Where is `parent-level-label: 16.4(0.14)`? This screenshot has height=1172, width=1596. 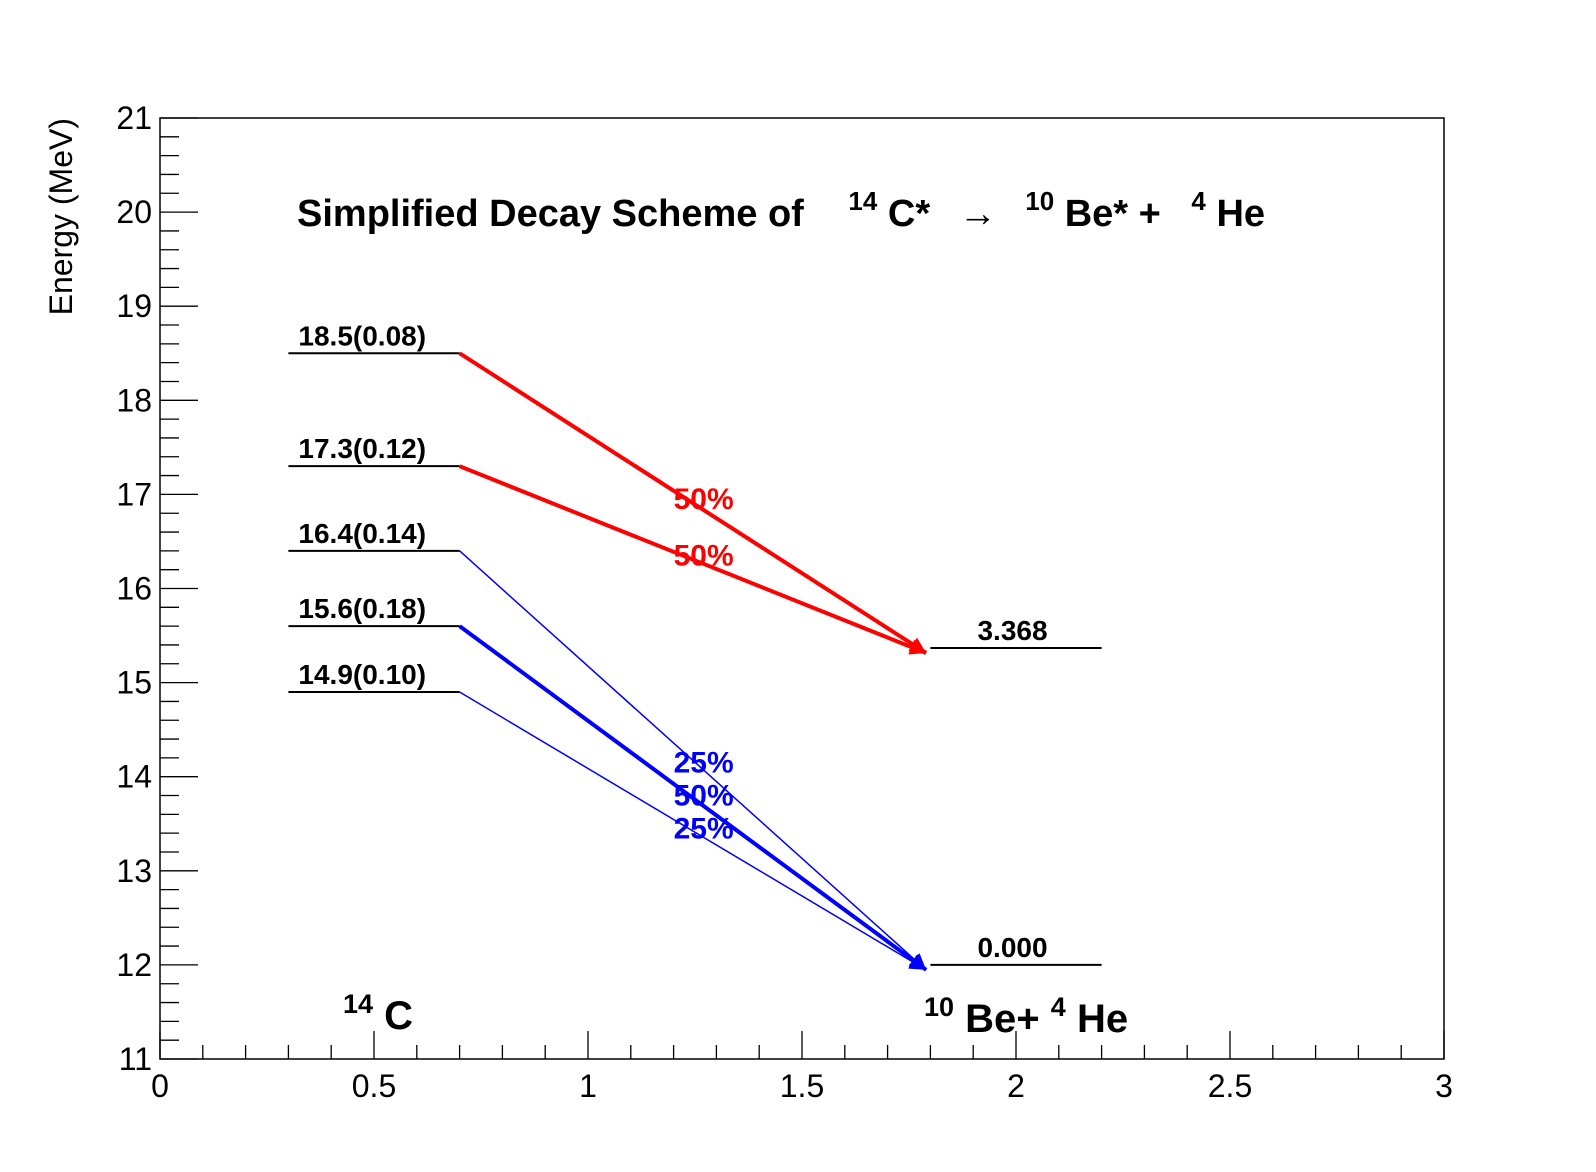 parent-level-label: 16.4(0.14) is located at coordinates (362, 533).